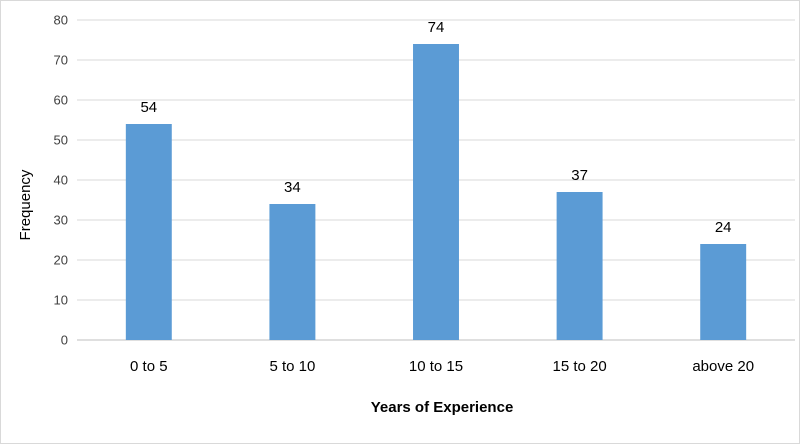 This screenshot has height=444, width=800. Describe the element at coordinates (723, 227) in the screenshot. I see `data-label-above-20: 24` at that location.